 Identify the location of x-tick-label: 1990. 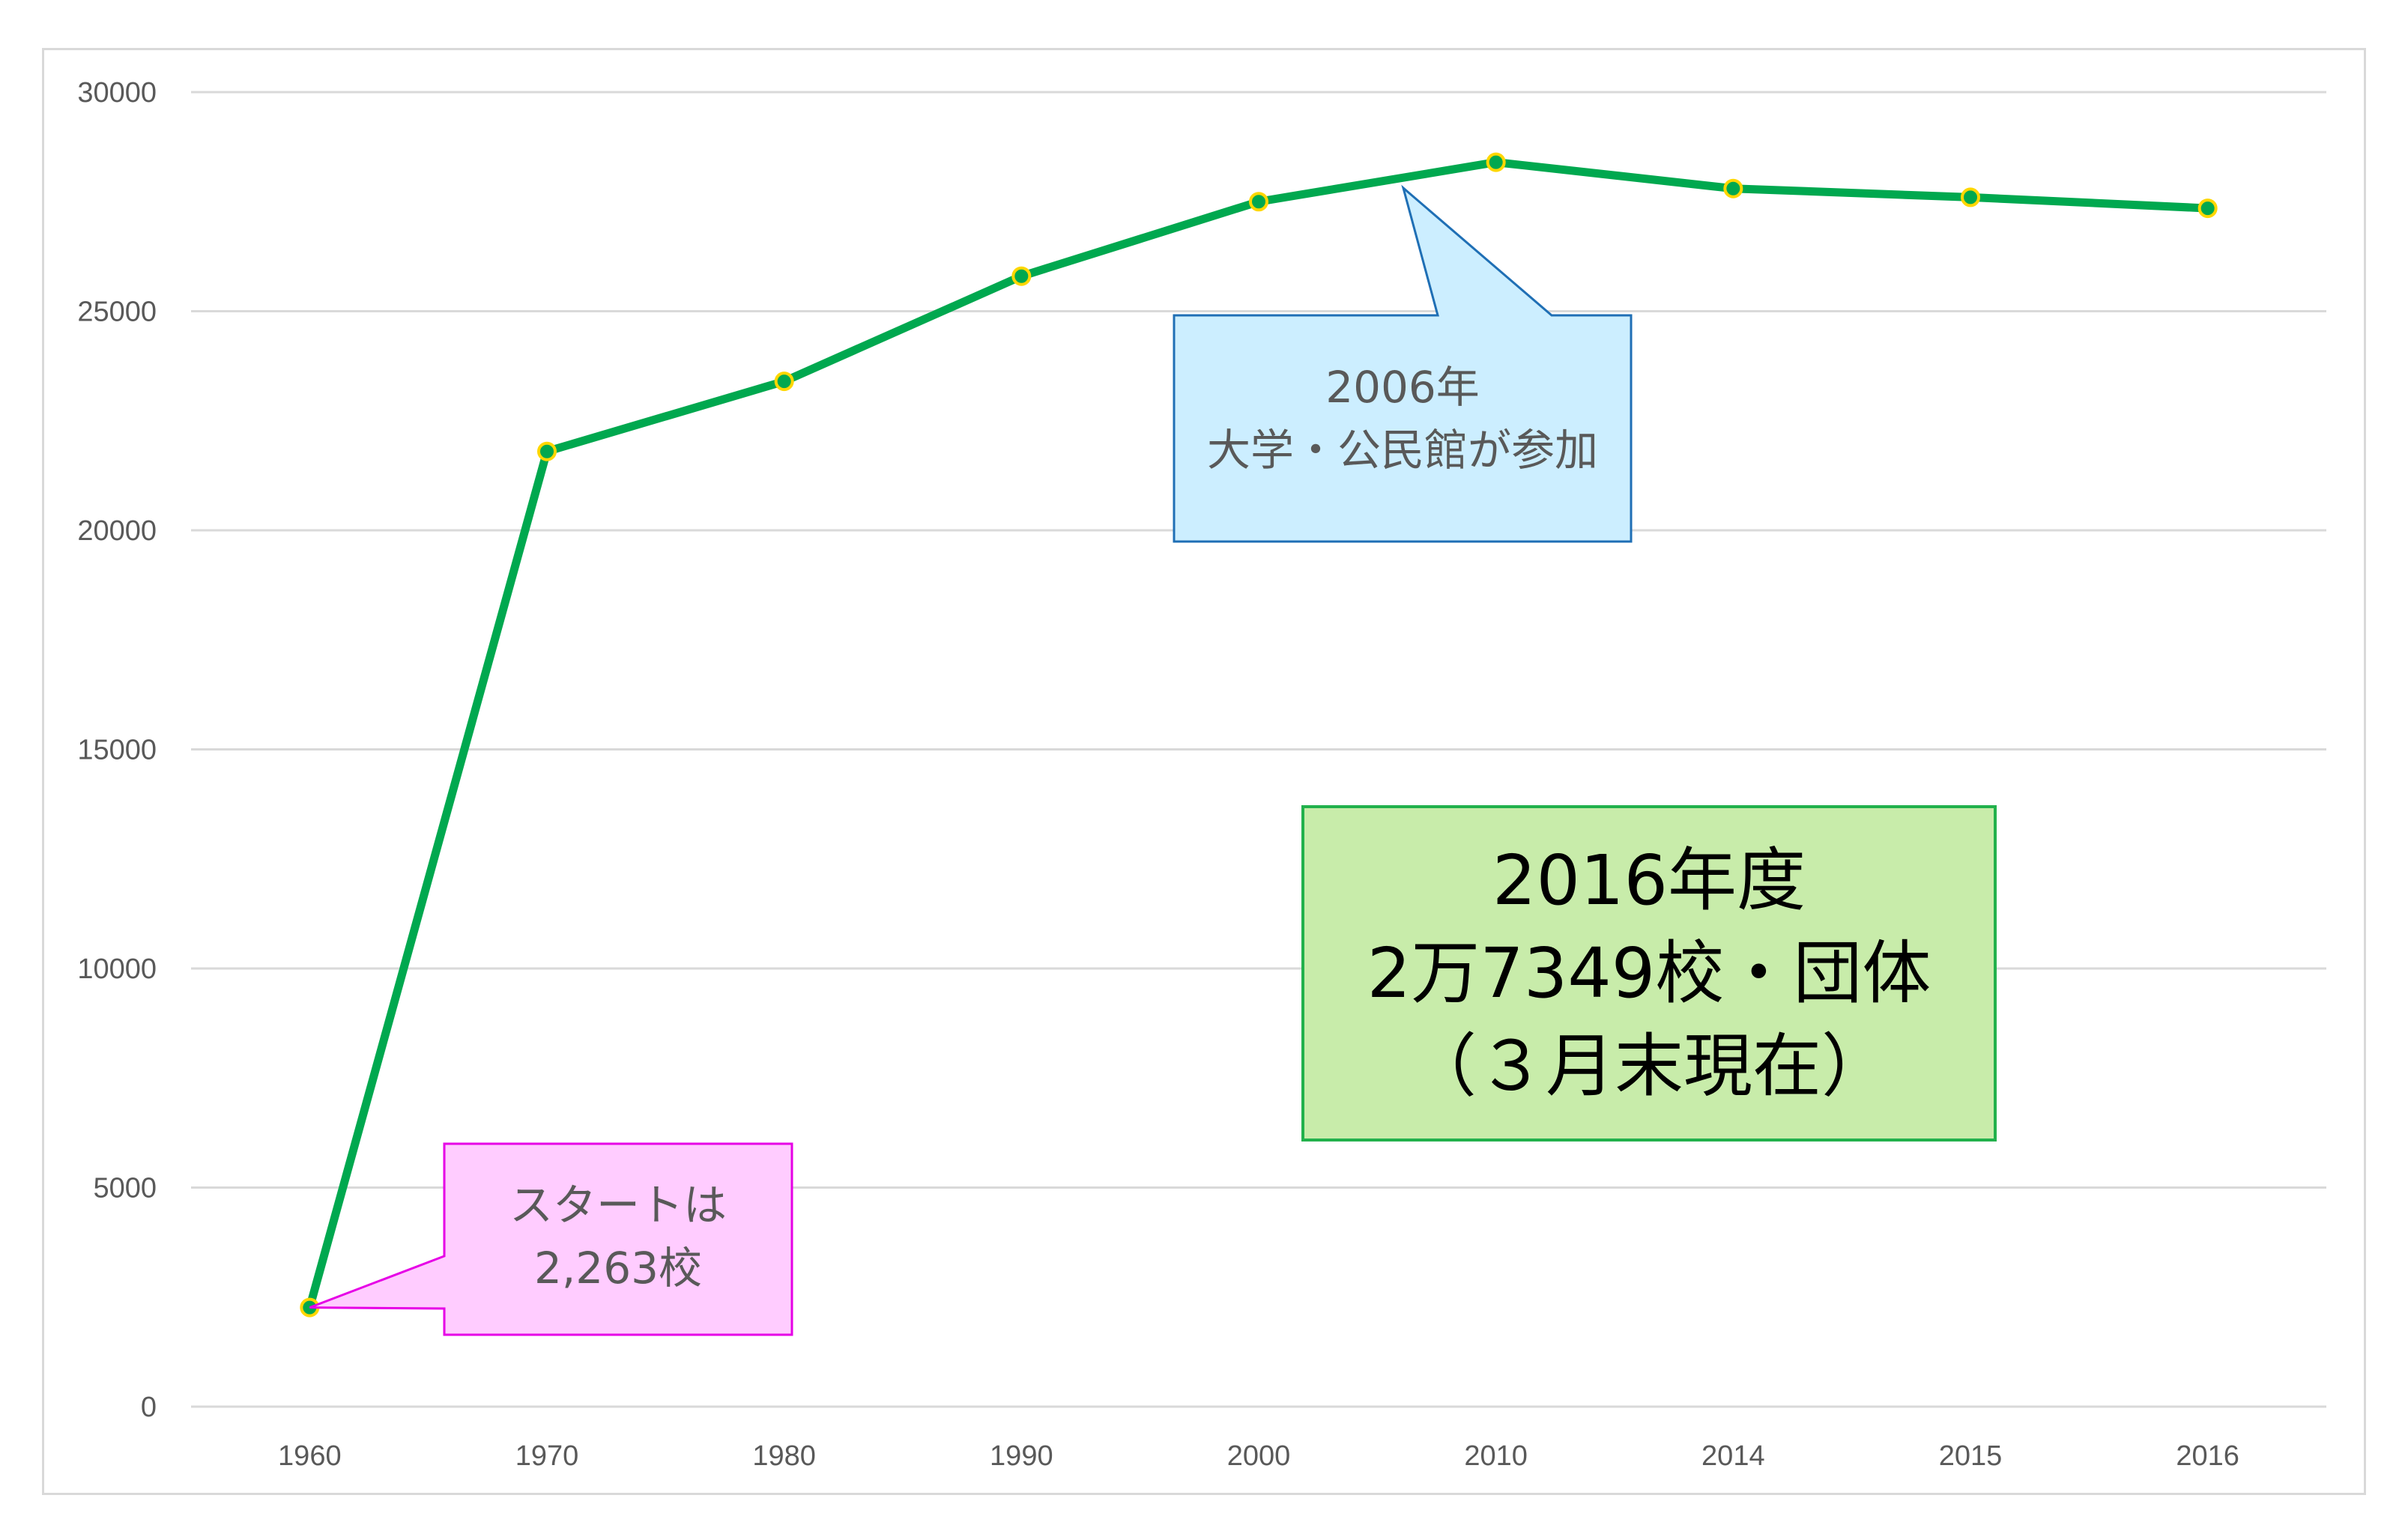
(1022, 1456).